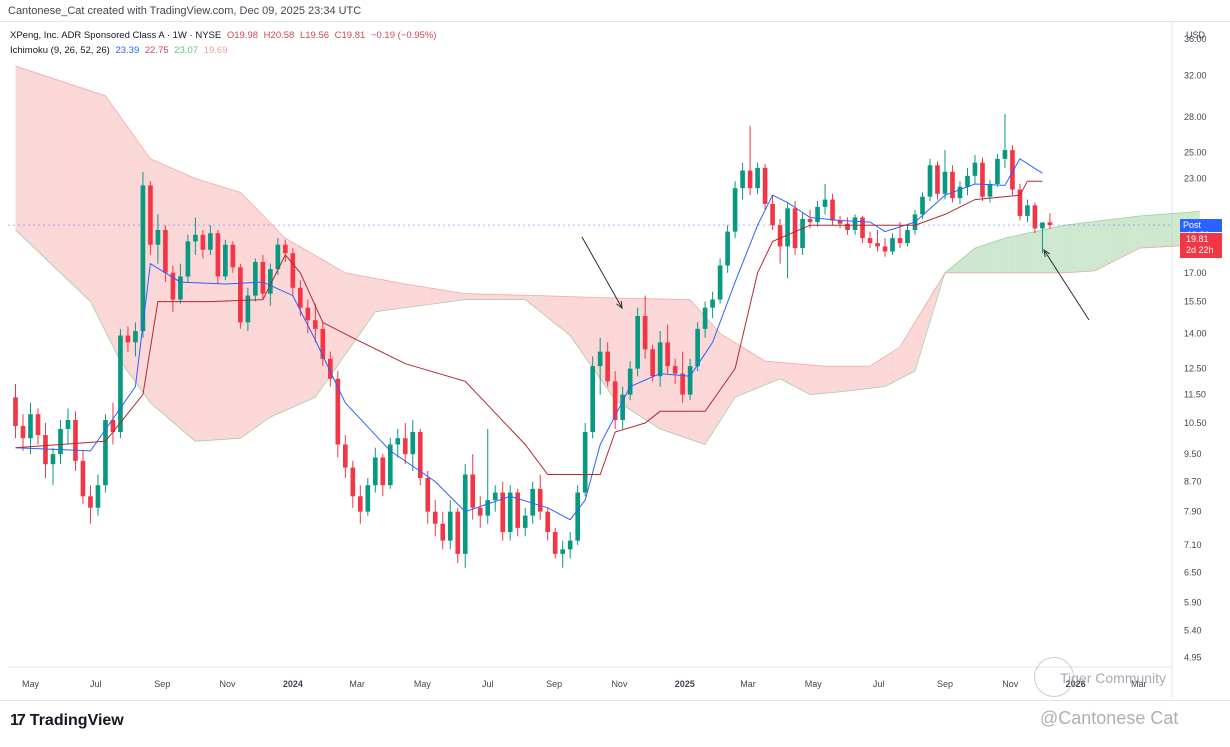 The width and height of the screenshot is (1230, 747). I want to click on time-tick-label: Mar, so click(357, 684).